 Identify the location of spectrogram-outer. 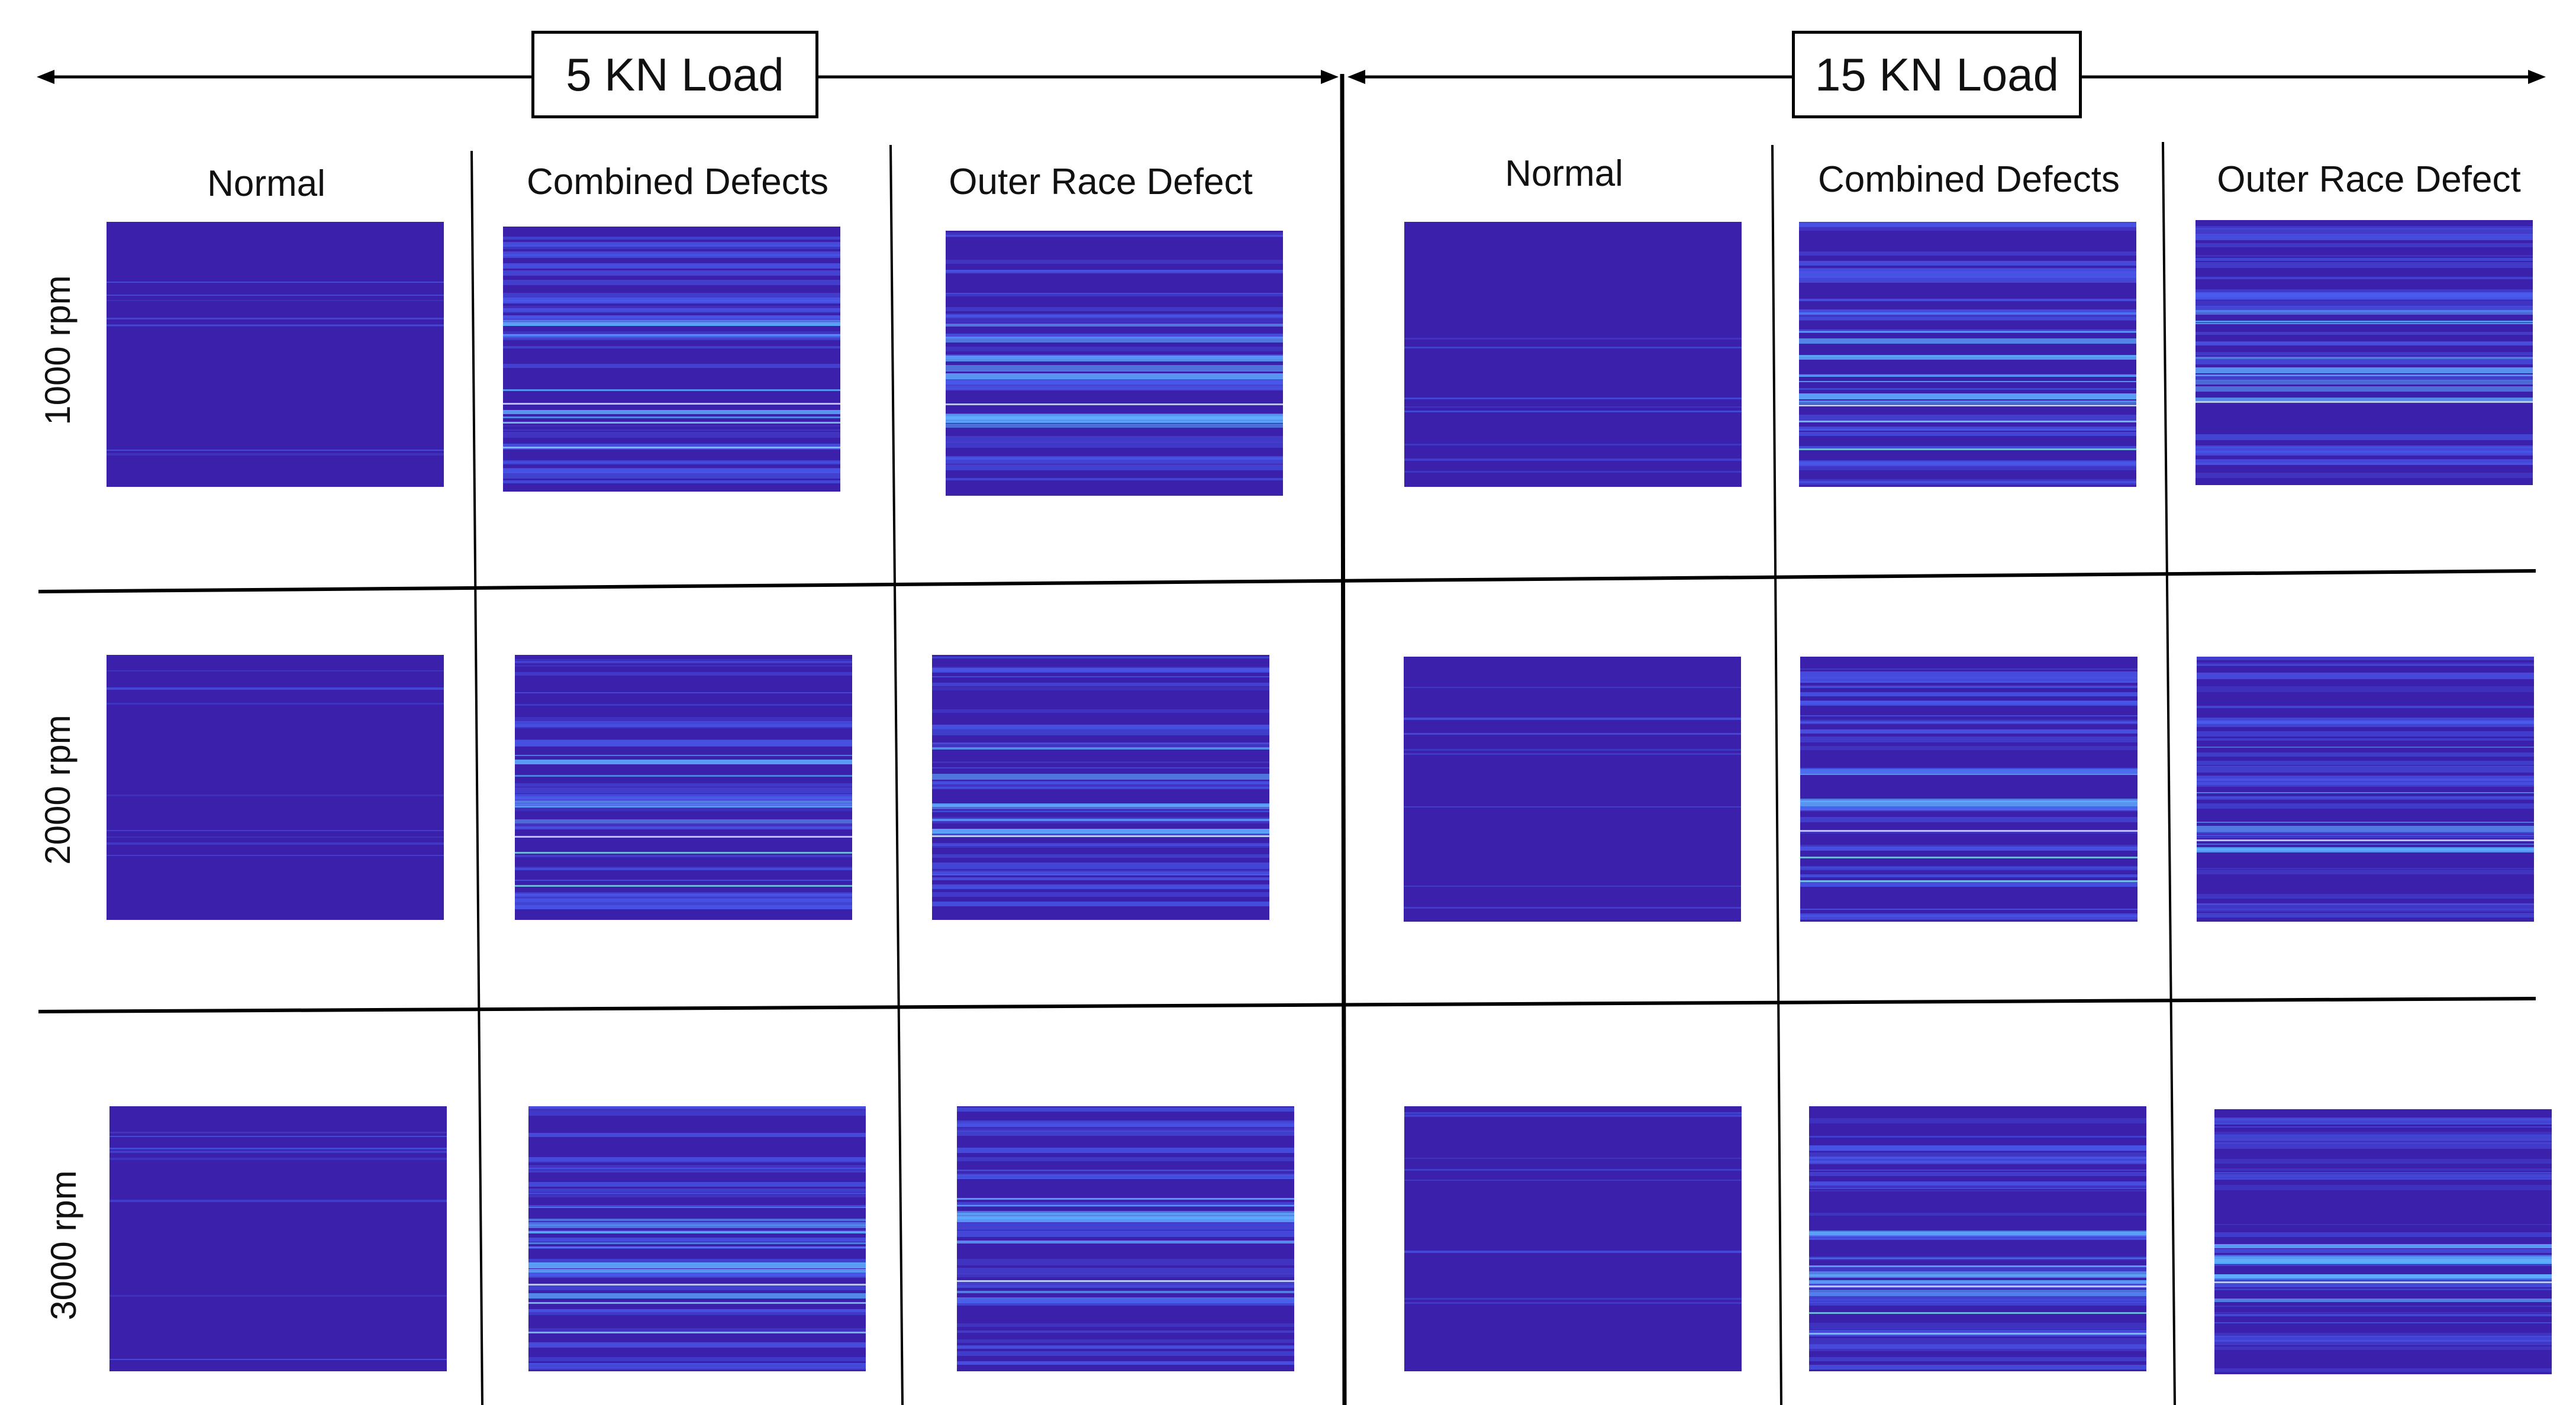
(2383, 1241).